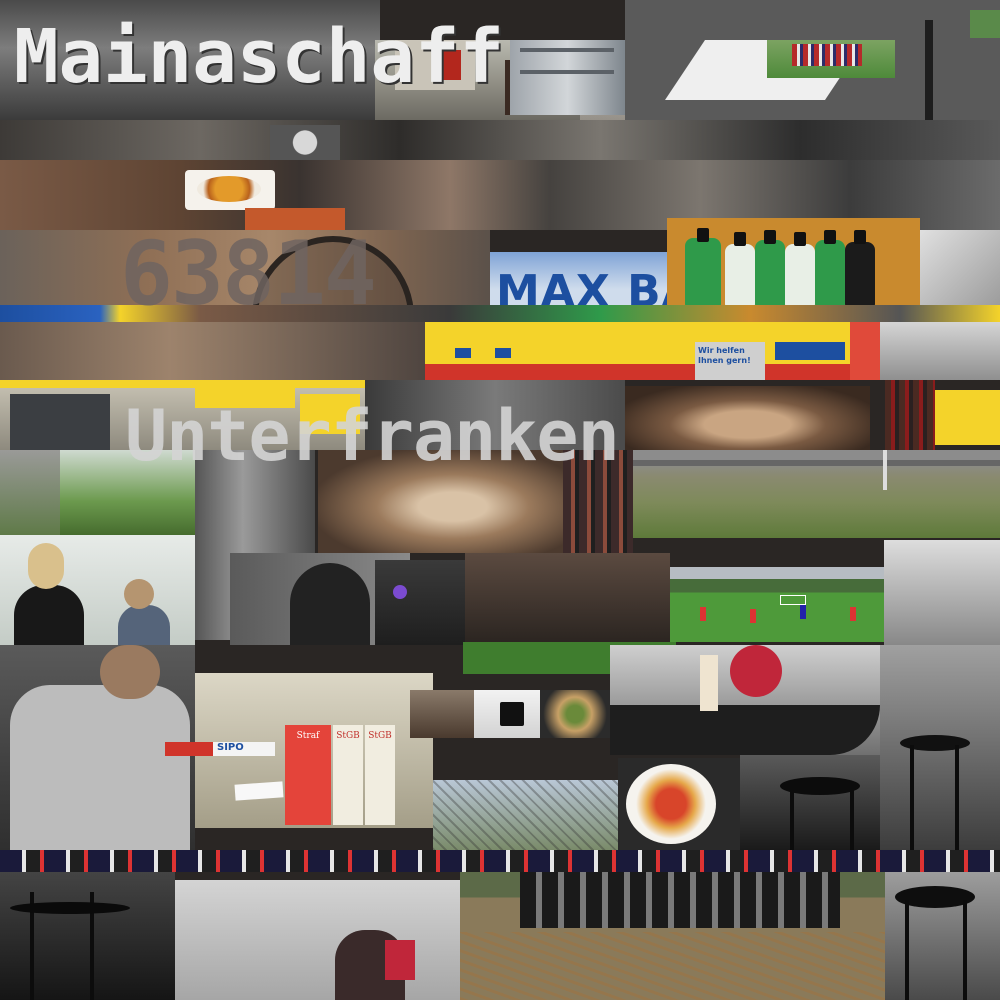 Image resolution: width=1000 pixels, height=1000 pixels. I want to click on book-white-2-label: StGB, so click(380, 736).